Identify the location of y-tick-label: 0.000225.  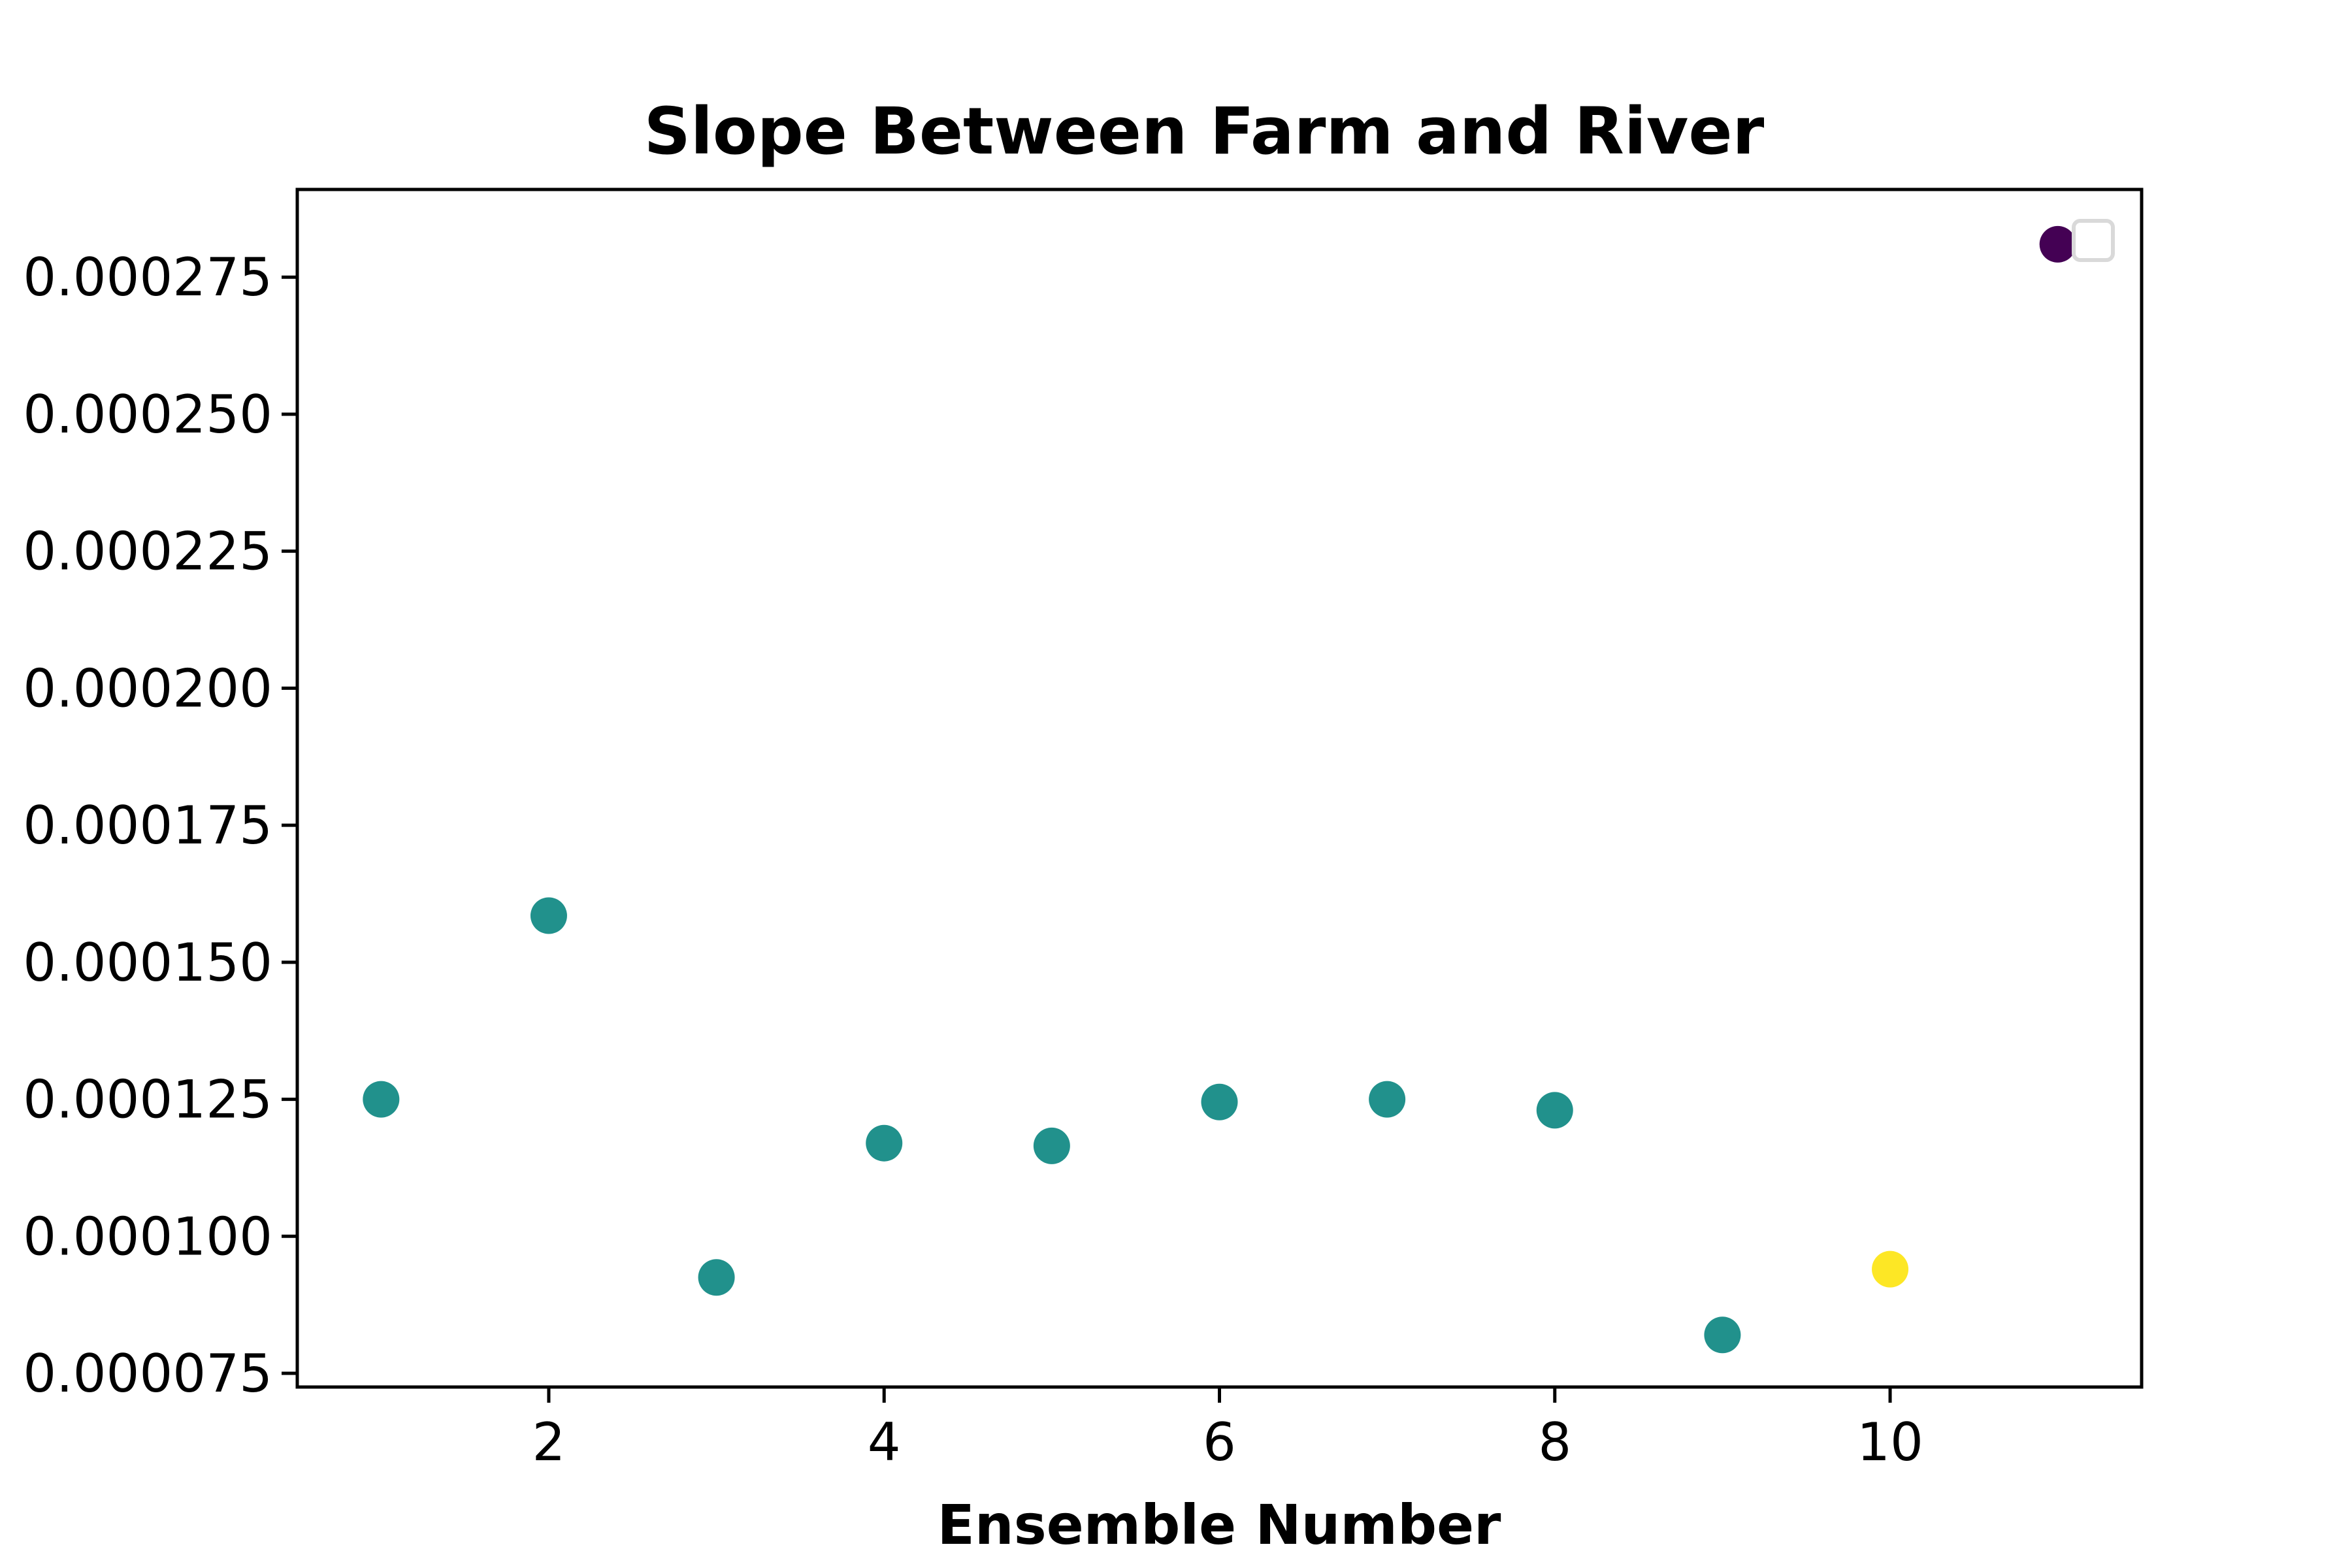
(147, 551).